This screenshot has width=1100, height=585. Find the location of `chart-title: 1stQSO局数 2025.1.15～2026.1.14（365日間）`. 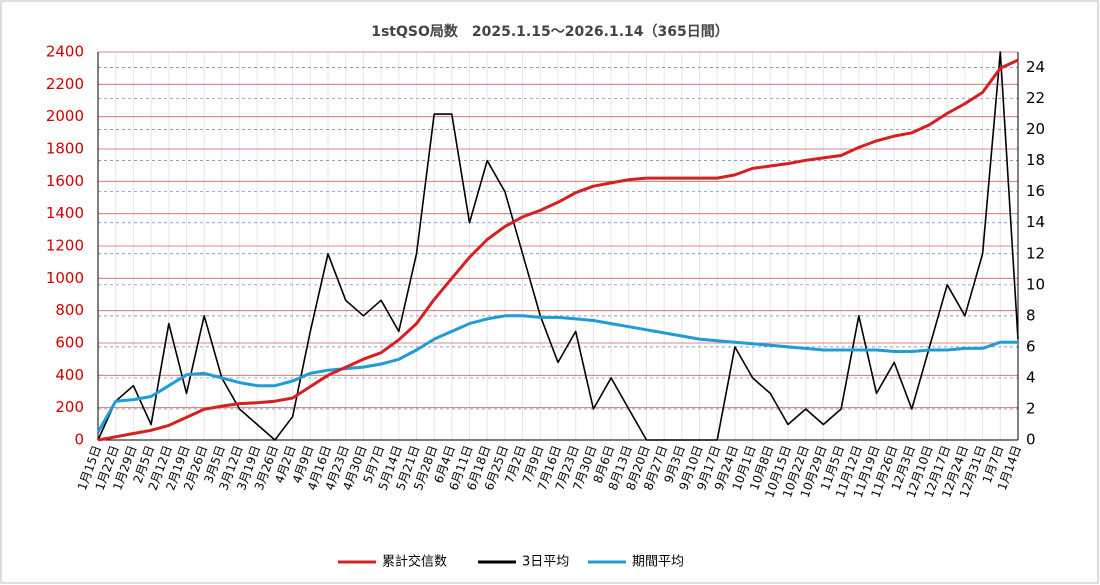

chart-title: 1stQSO局数 2025.1.15～2026.1.14（365日間） is located at coordinates (550, 31).